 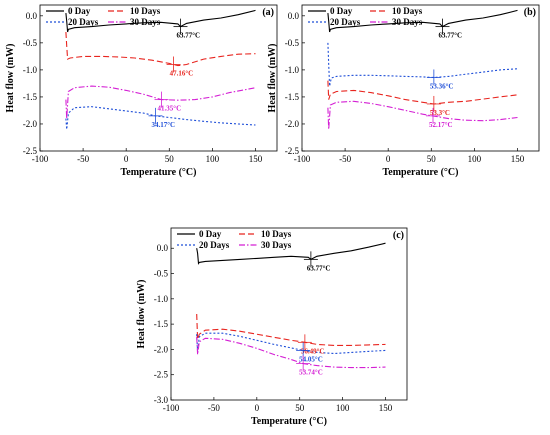 I want to click on y-tick-label: -3.0, so click(x=161, y=400).